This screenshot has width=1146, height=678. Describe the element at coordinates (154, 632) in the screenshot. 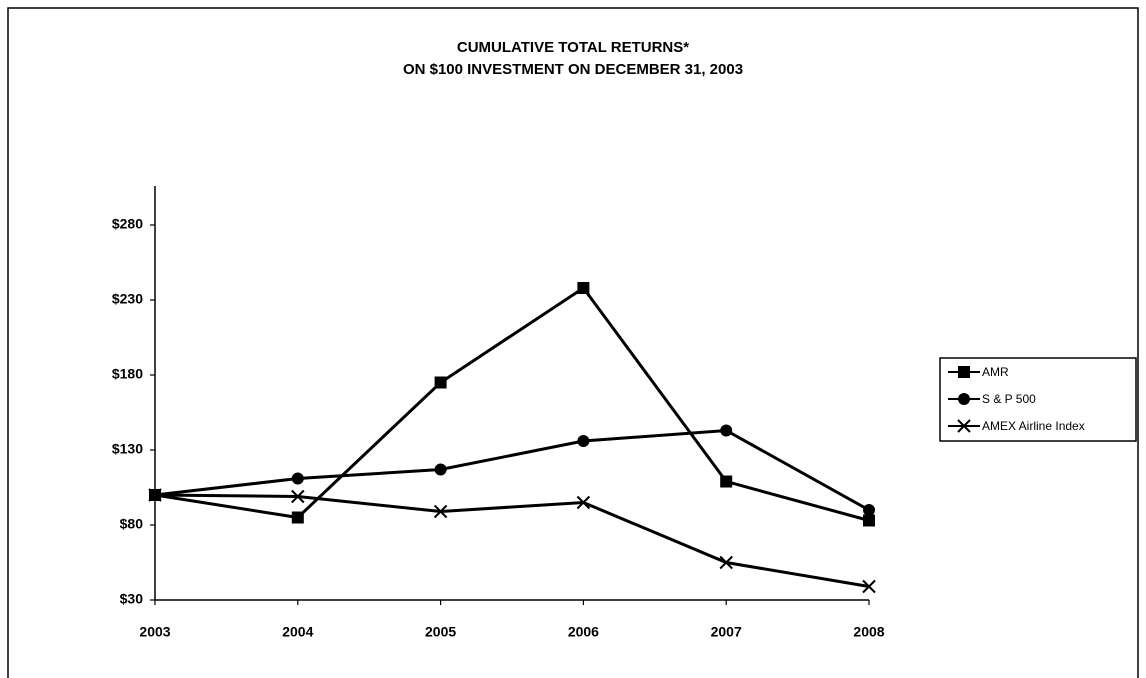

I see `x-tick-label: 2003` at that location.